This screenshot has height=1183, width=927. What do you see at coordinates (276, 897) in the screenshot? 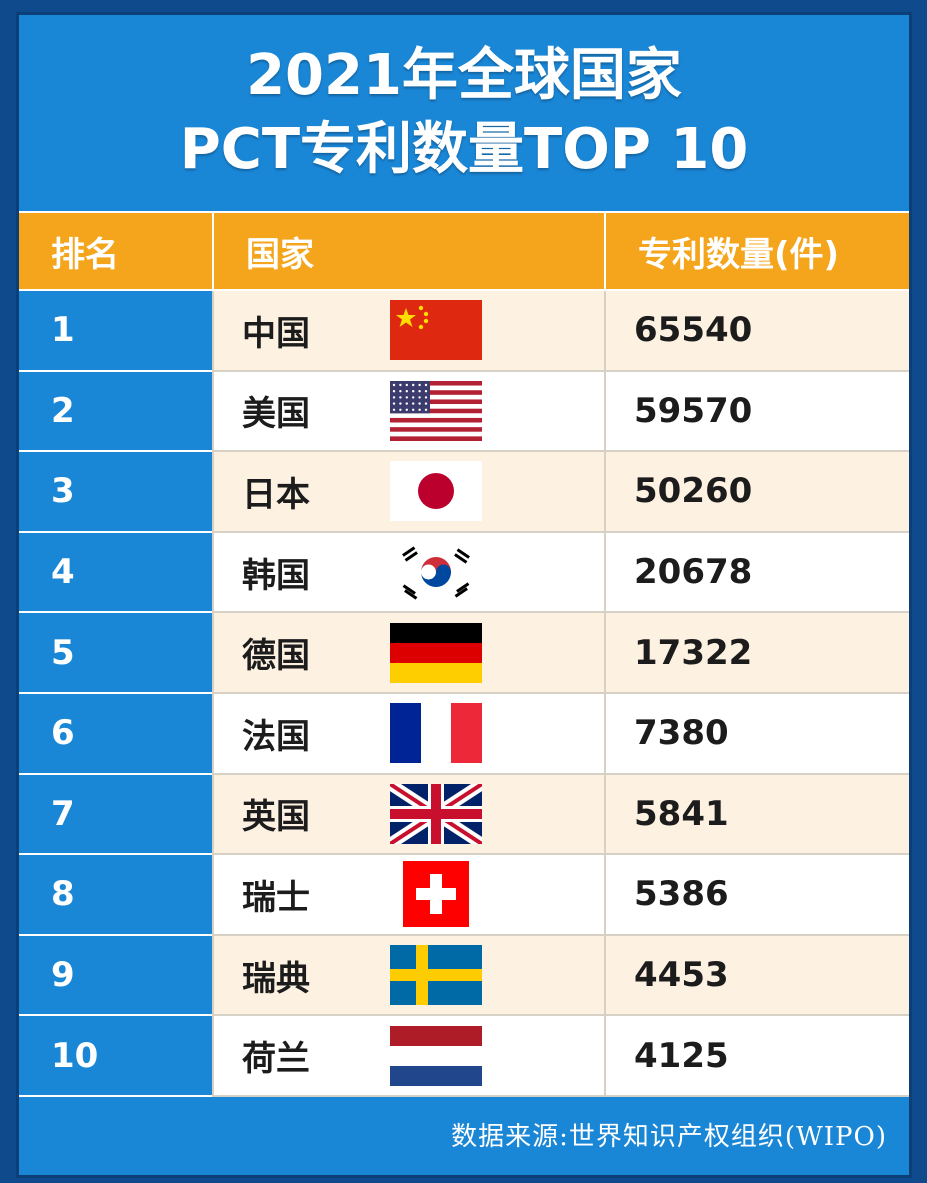
I see `country-name: 瑞士` at bounding box center [276, 897].